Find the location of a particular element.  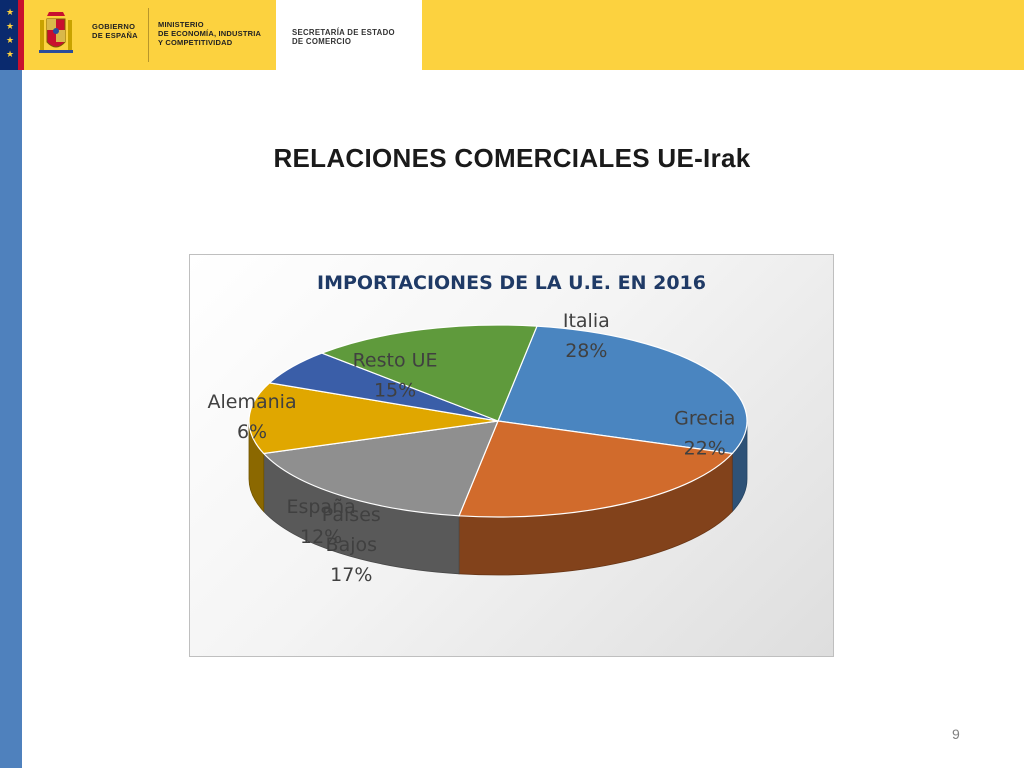

pie-data-label: España 12% is located at coordinates (320, 522).